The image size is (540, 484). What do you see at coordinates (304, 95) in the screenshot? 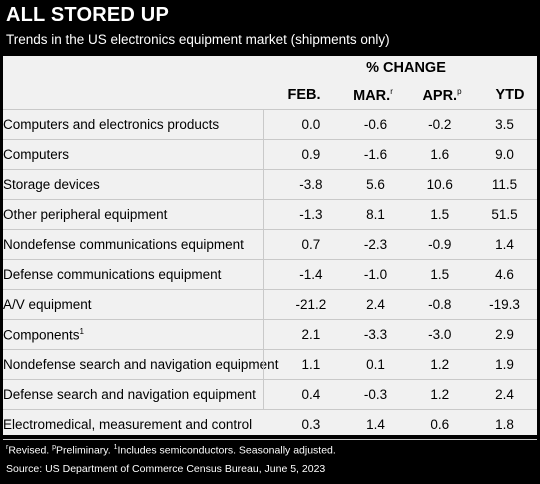
I see `column-header-feb: FEB.` at bounding box center [304, 95].